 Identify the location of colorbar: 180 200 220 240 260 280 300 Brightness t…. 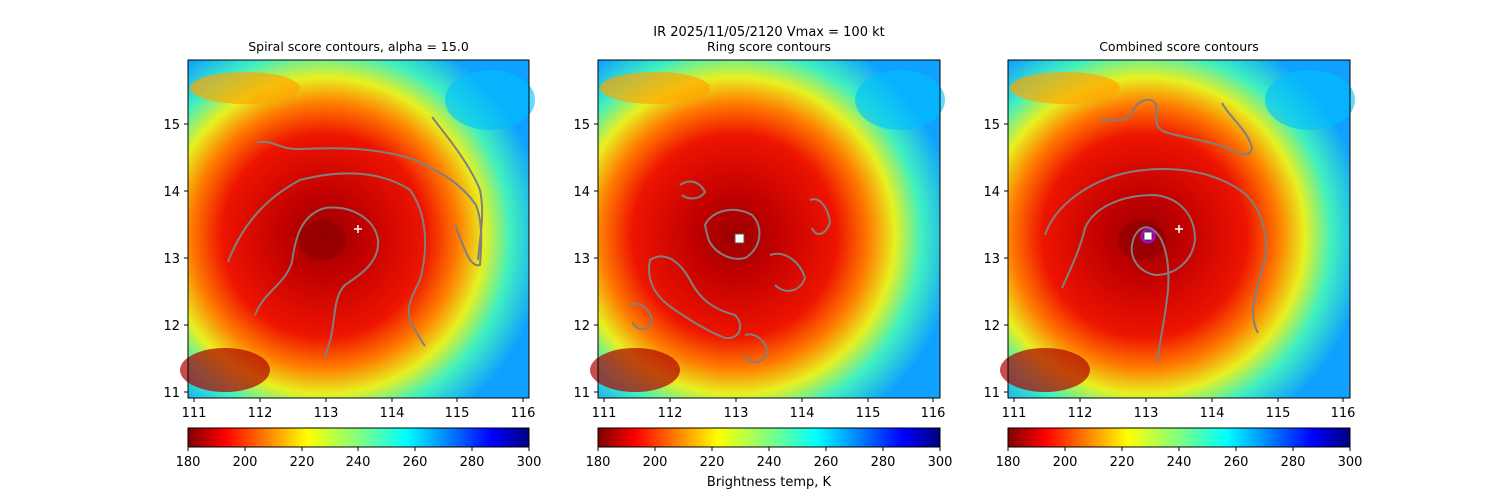
(769, 458).